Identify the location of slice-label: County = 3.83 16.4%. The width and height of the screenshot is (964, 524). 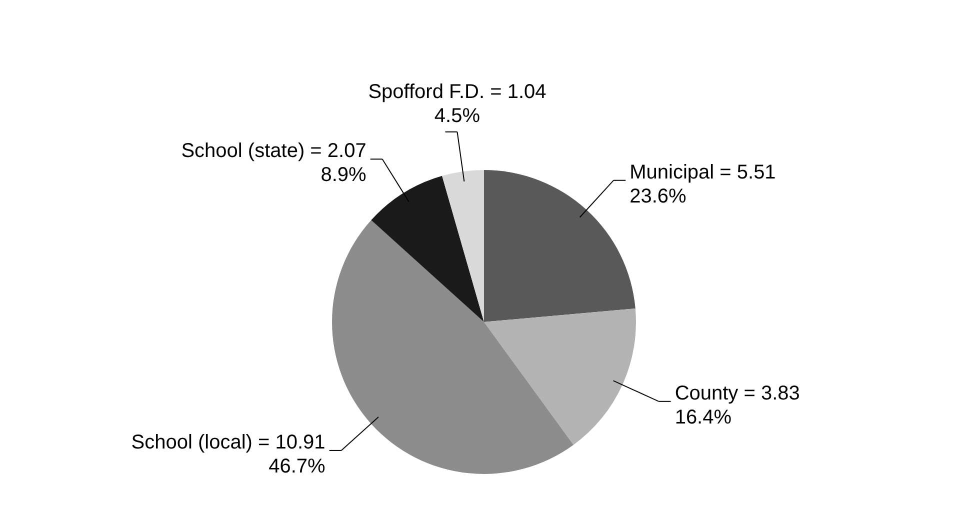
(737, 405).